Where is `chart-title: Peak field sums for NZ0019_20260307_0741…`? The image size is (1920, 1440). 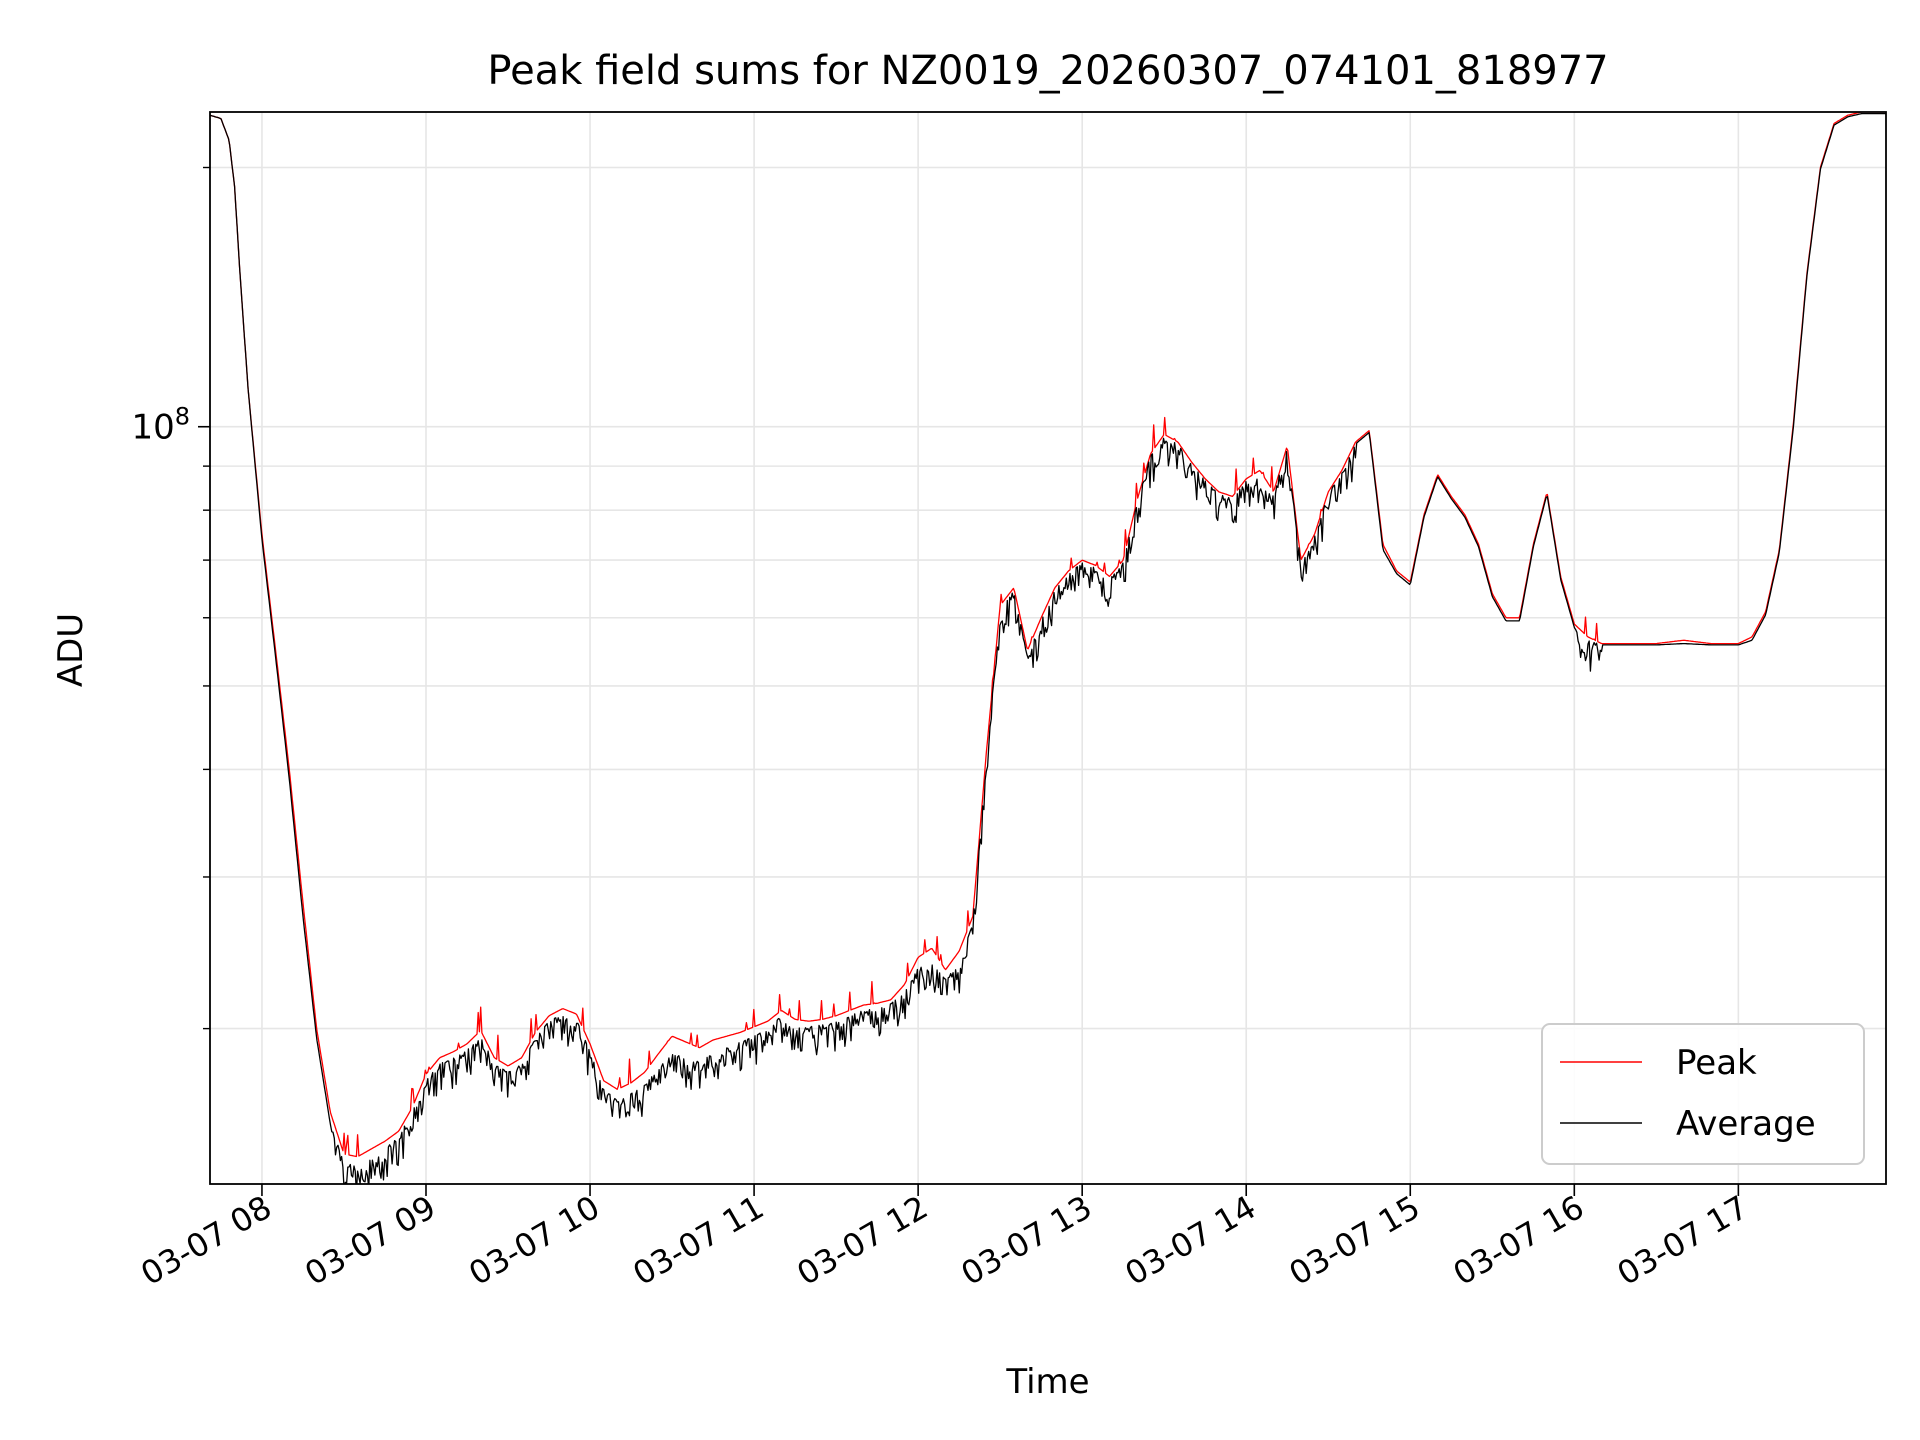 chart-title: Peak field sums for NZ0019_20260307_0741… is located at coordinates (1047, 71).